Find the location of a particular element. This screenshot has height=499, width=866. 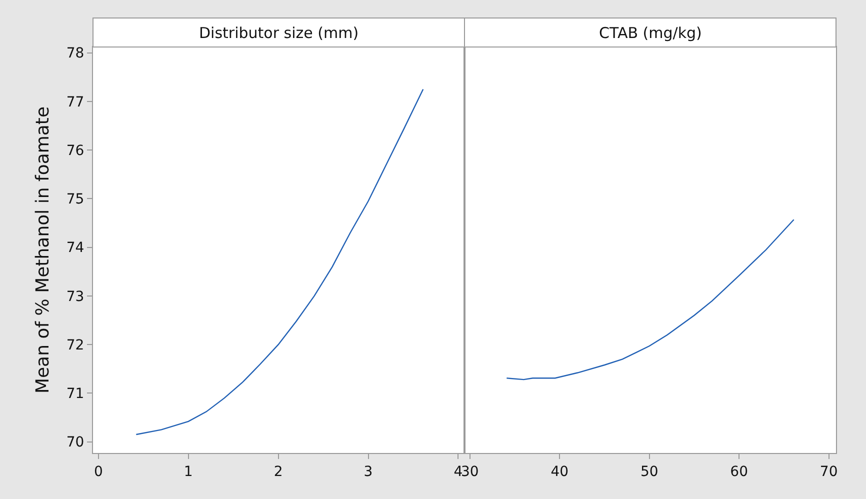

x-tick-label: 40 is located at coordinates (559, 472).